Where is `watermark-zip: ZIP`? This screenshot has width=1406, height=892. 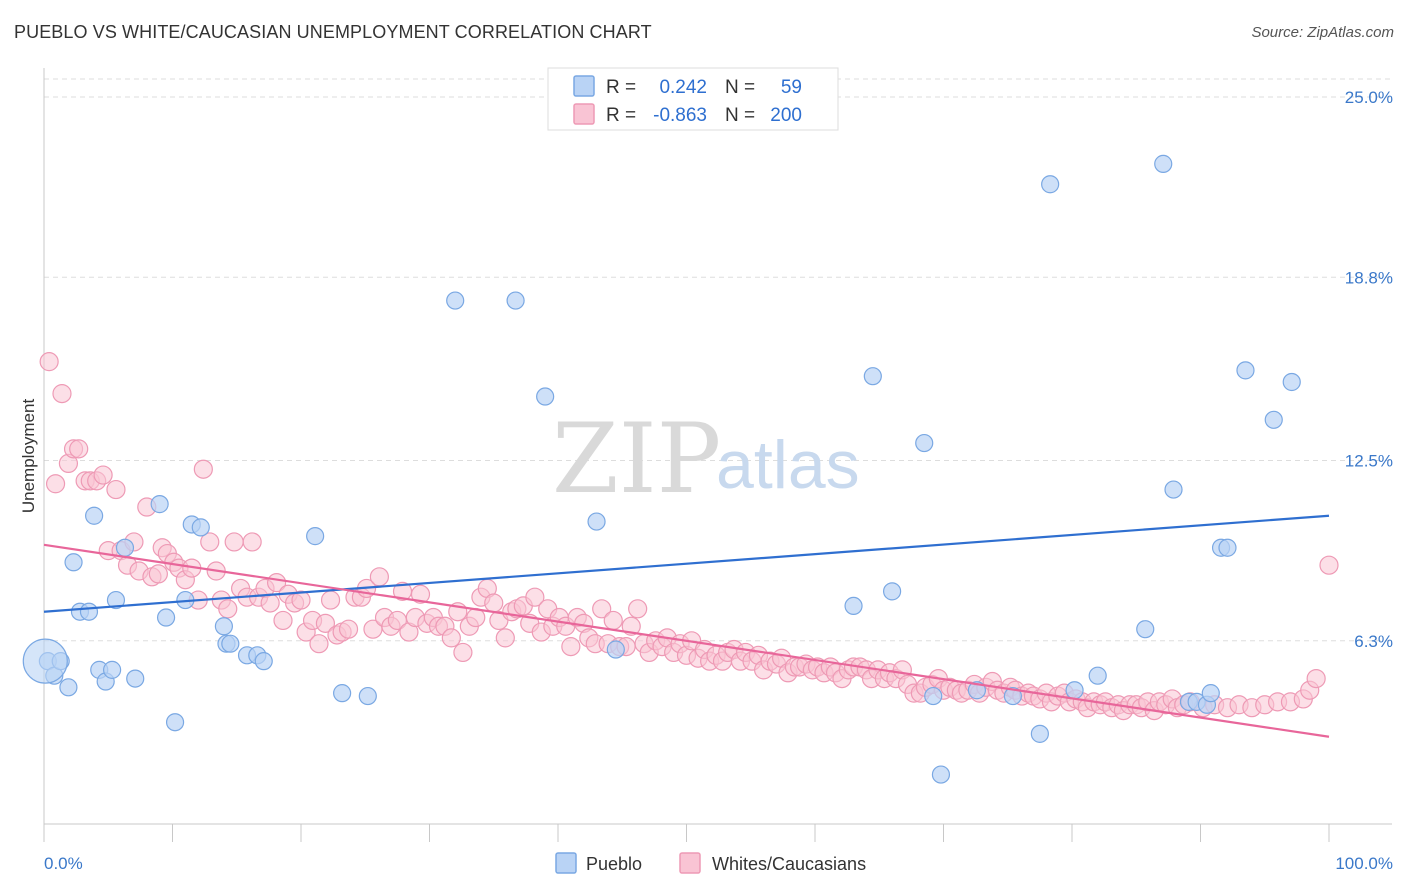
watermark-zip: ZIP is located at coordinates (636, 459).